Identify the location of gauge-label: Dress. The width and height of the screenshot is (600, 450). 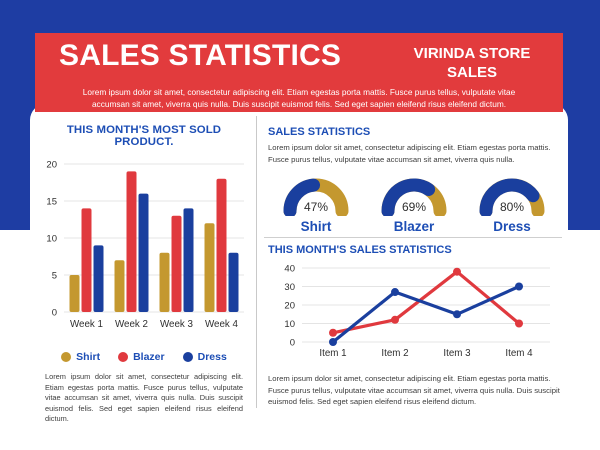
(512, 227).